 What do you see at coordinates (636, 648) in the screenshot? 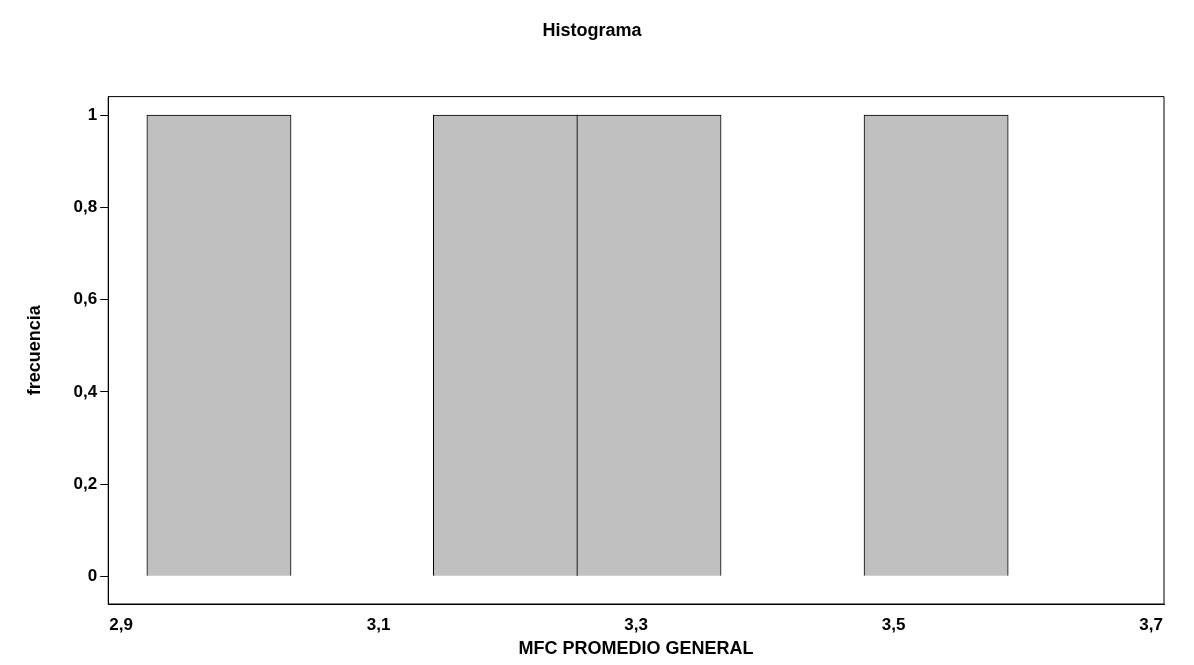
I see `x-axis-title: MFC PROMEDIO GENERAL` at bounding box center [636, 648].